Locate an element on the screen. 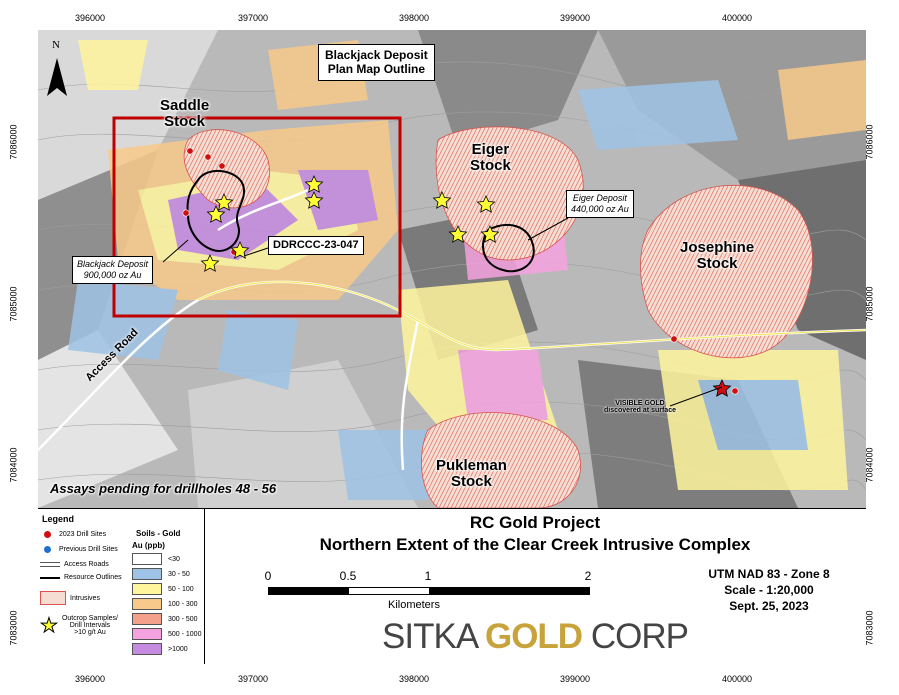  soil-class-row: >1000 is located at coordinates (160, 649).